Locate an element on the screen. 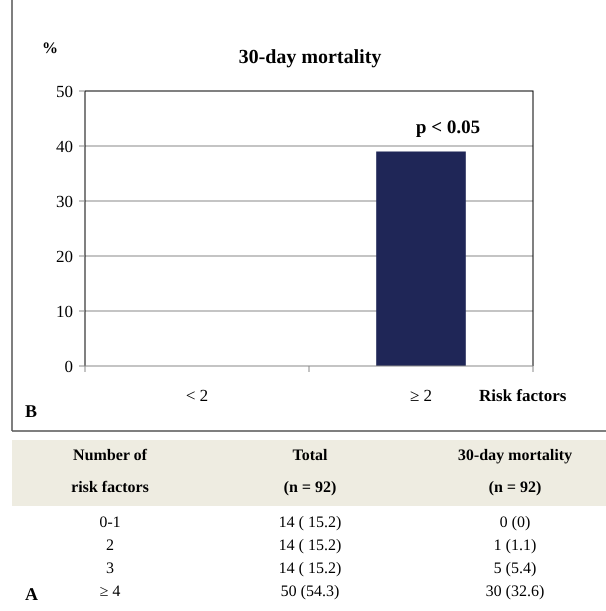 The height and width of the screenshot is (611, 606). text: 2 is located at coordinates (110, 545).